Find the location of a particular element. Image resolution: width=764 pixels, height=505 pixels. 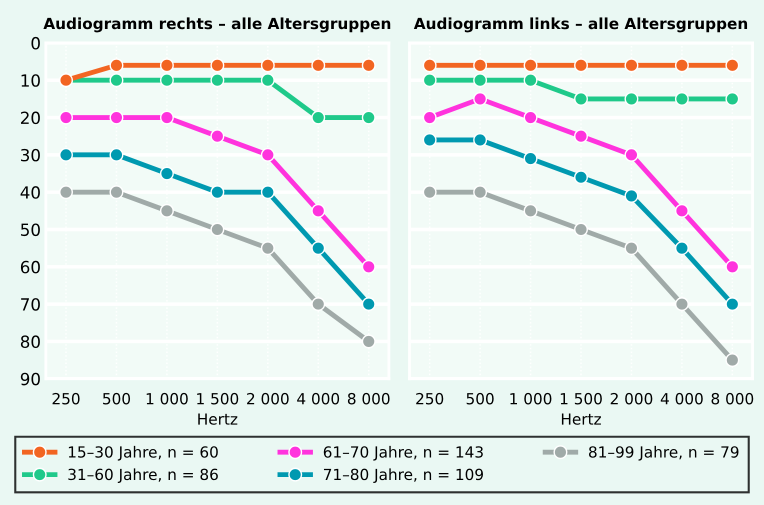

y-tick-label: 40 is located at coordinates (30, 192).